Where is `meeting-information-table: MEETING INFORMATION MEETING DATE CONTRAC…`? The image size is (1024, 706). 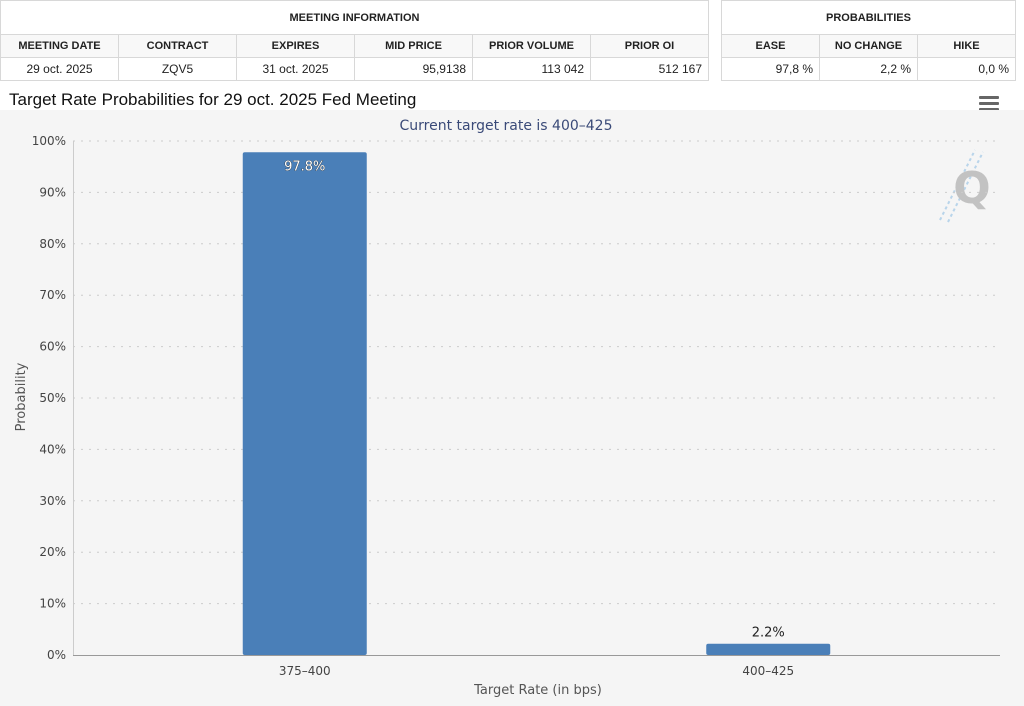
meeting-information-table: MEETING INFORMATION MEETING DATE CONTRAC… is located at coordinates (354, 40).